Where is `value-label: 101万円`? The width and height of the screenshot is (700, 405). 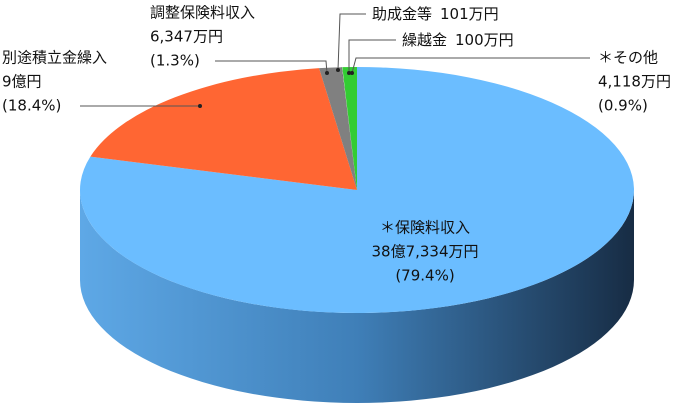 value-label: 101万円 is located at coordinates (469, 14).